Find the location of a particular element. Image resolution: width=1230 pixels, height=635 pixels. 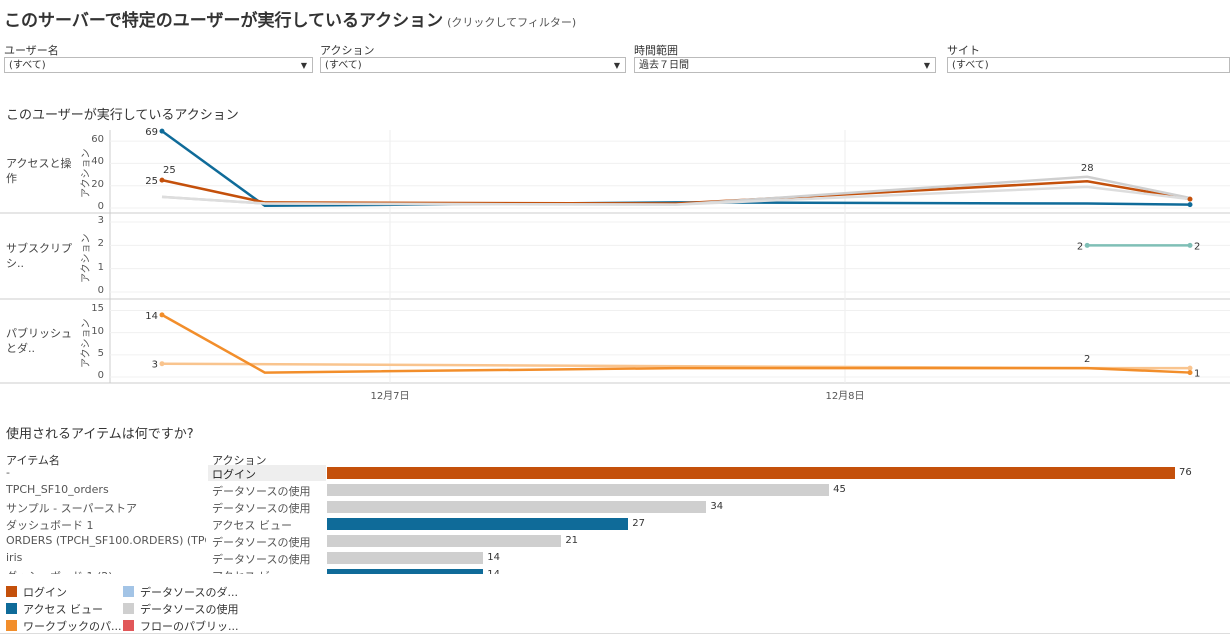

column-header-action: アクション is located at coordinates (239, 460).